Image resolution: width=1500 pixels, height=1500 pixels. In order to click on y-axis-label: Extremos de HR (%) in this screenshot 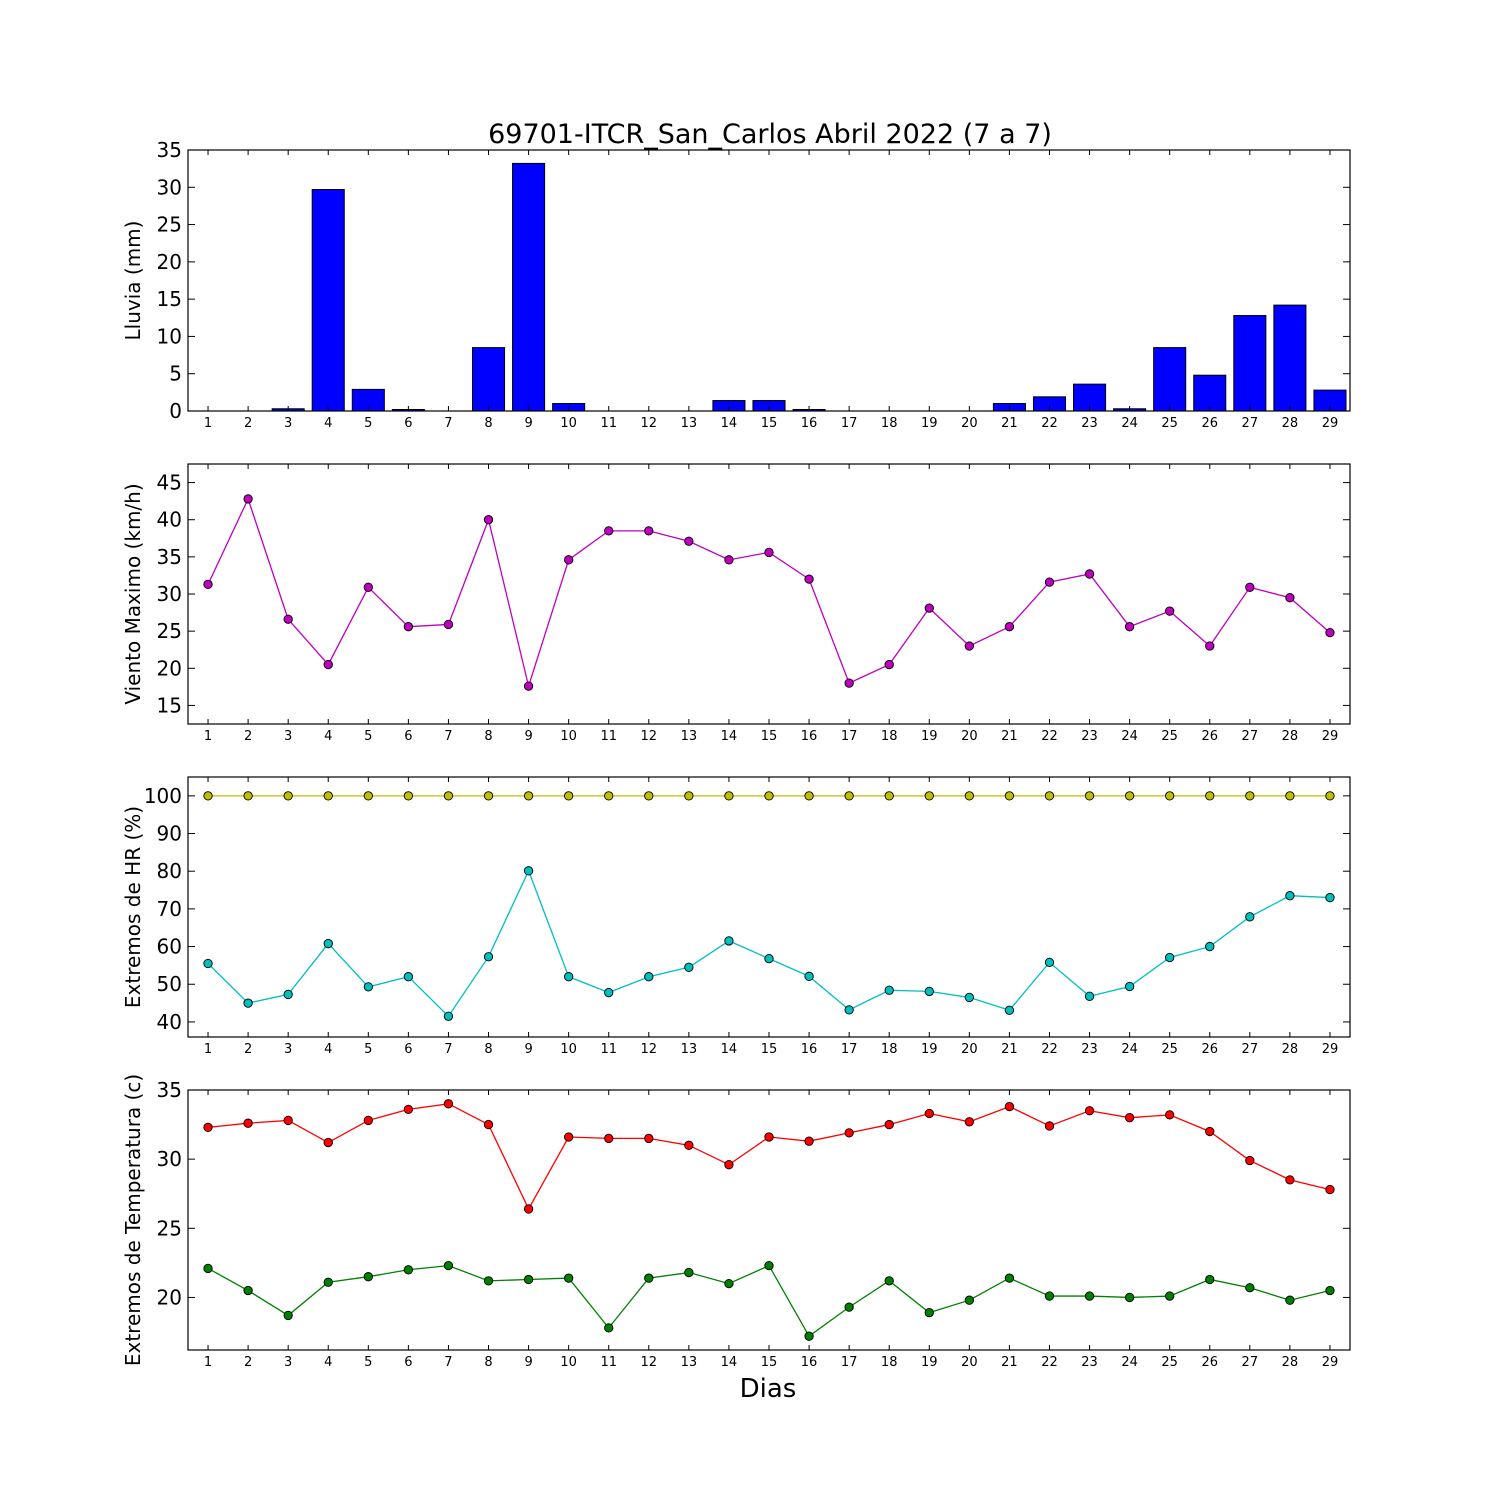, I will do `click(133, 907)`.